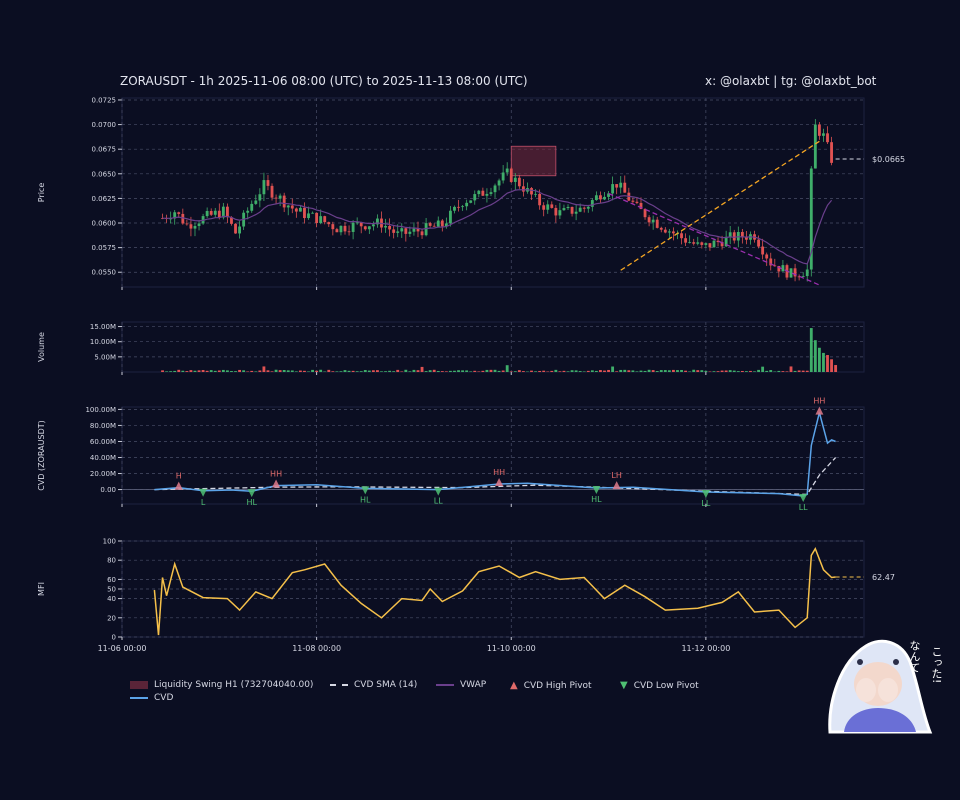 This screenshot has width=960, height=800. Describe the element at coordinates (104, 174) in the screenshot. I see `price-ytick-label: 0.0650` at that location.